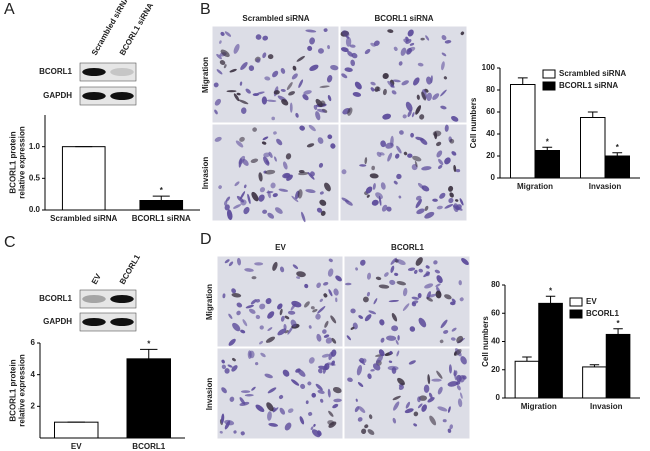 This screenshot has height=451, width=650. Describe the element at coordinates (592, 114) in the screenshot. I see `error-bar` at that location.